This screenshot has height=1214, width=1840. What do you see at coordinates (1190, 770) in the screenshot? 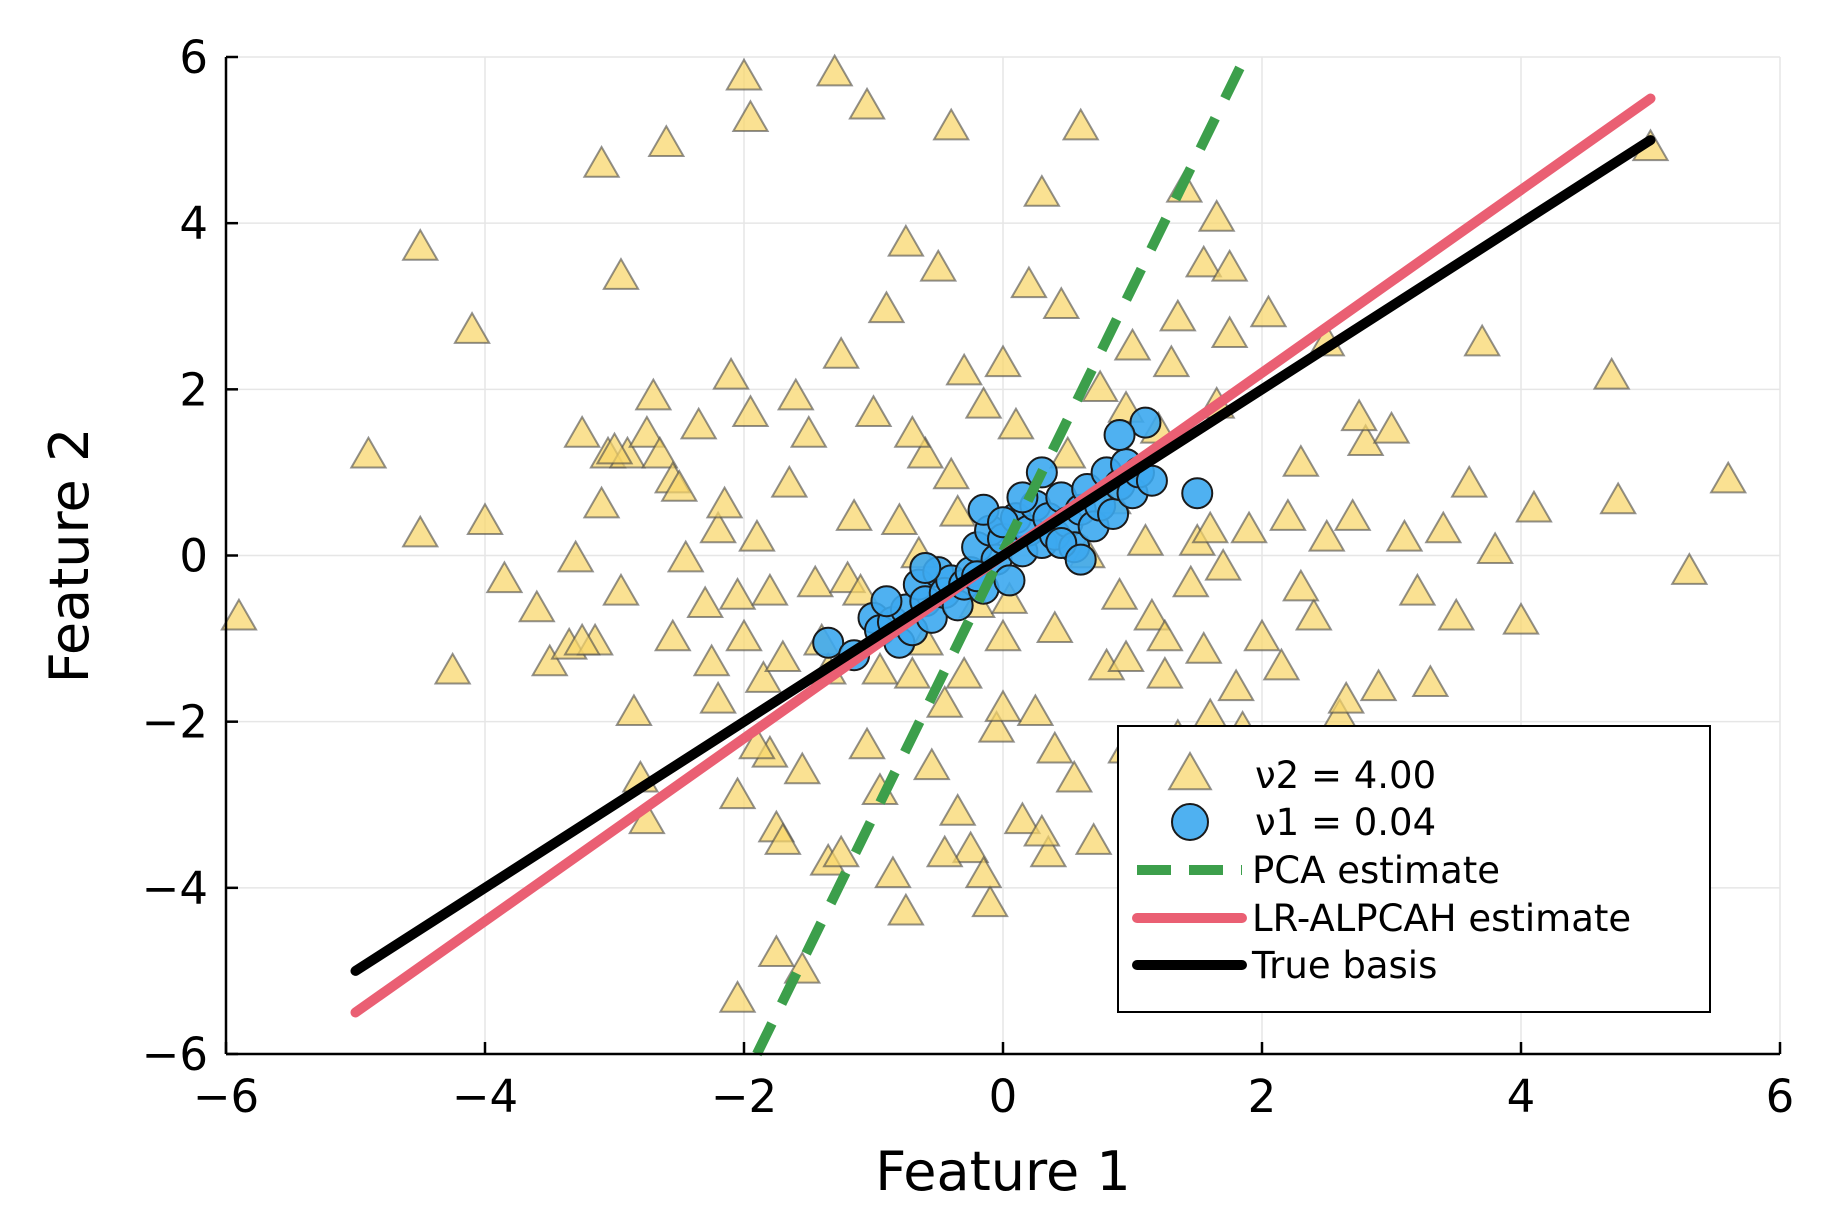
I see `legend-swatch-triangle` at bounding box center [1190, 770].